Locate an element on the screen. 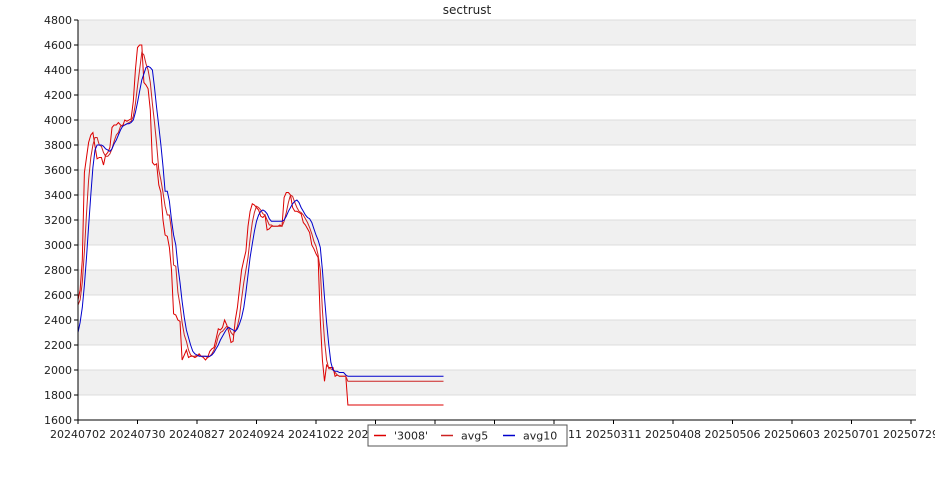  x-tick-label: 20250701 is located at coordinates (852, 434).